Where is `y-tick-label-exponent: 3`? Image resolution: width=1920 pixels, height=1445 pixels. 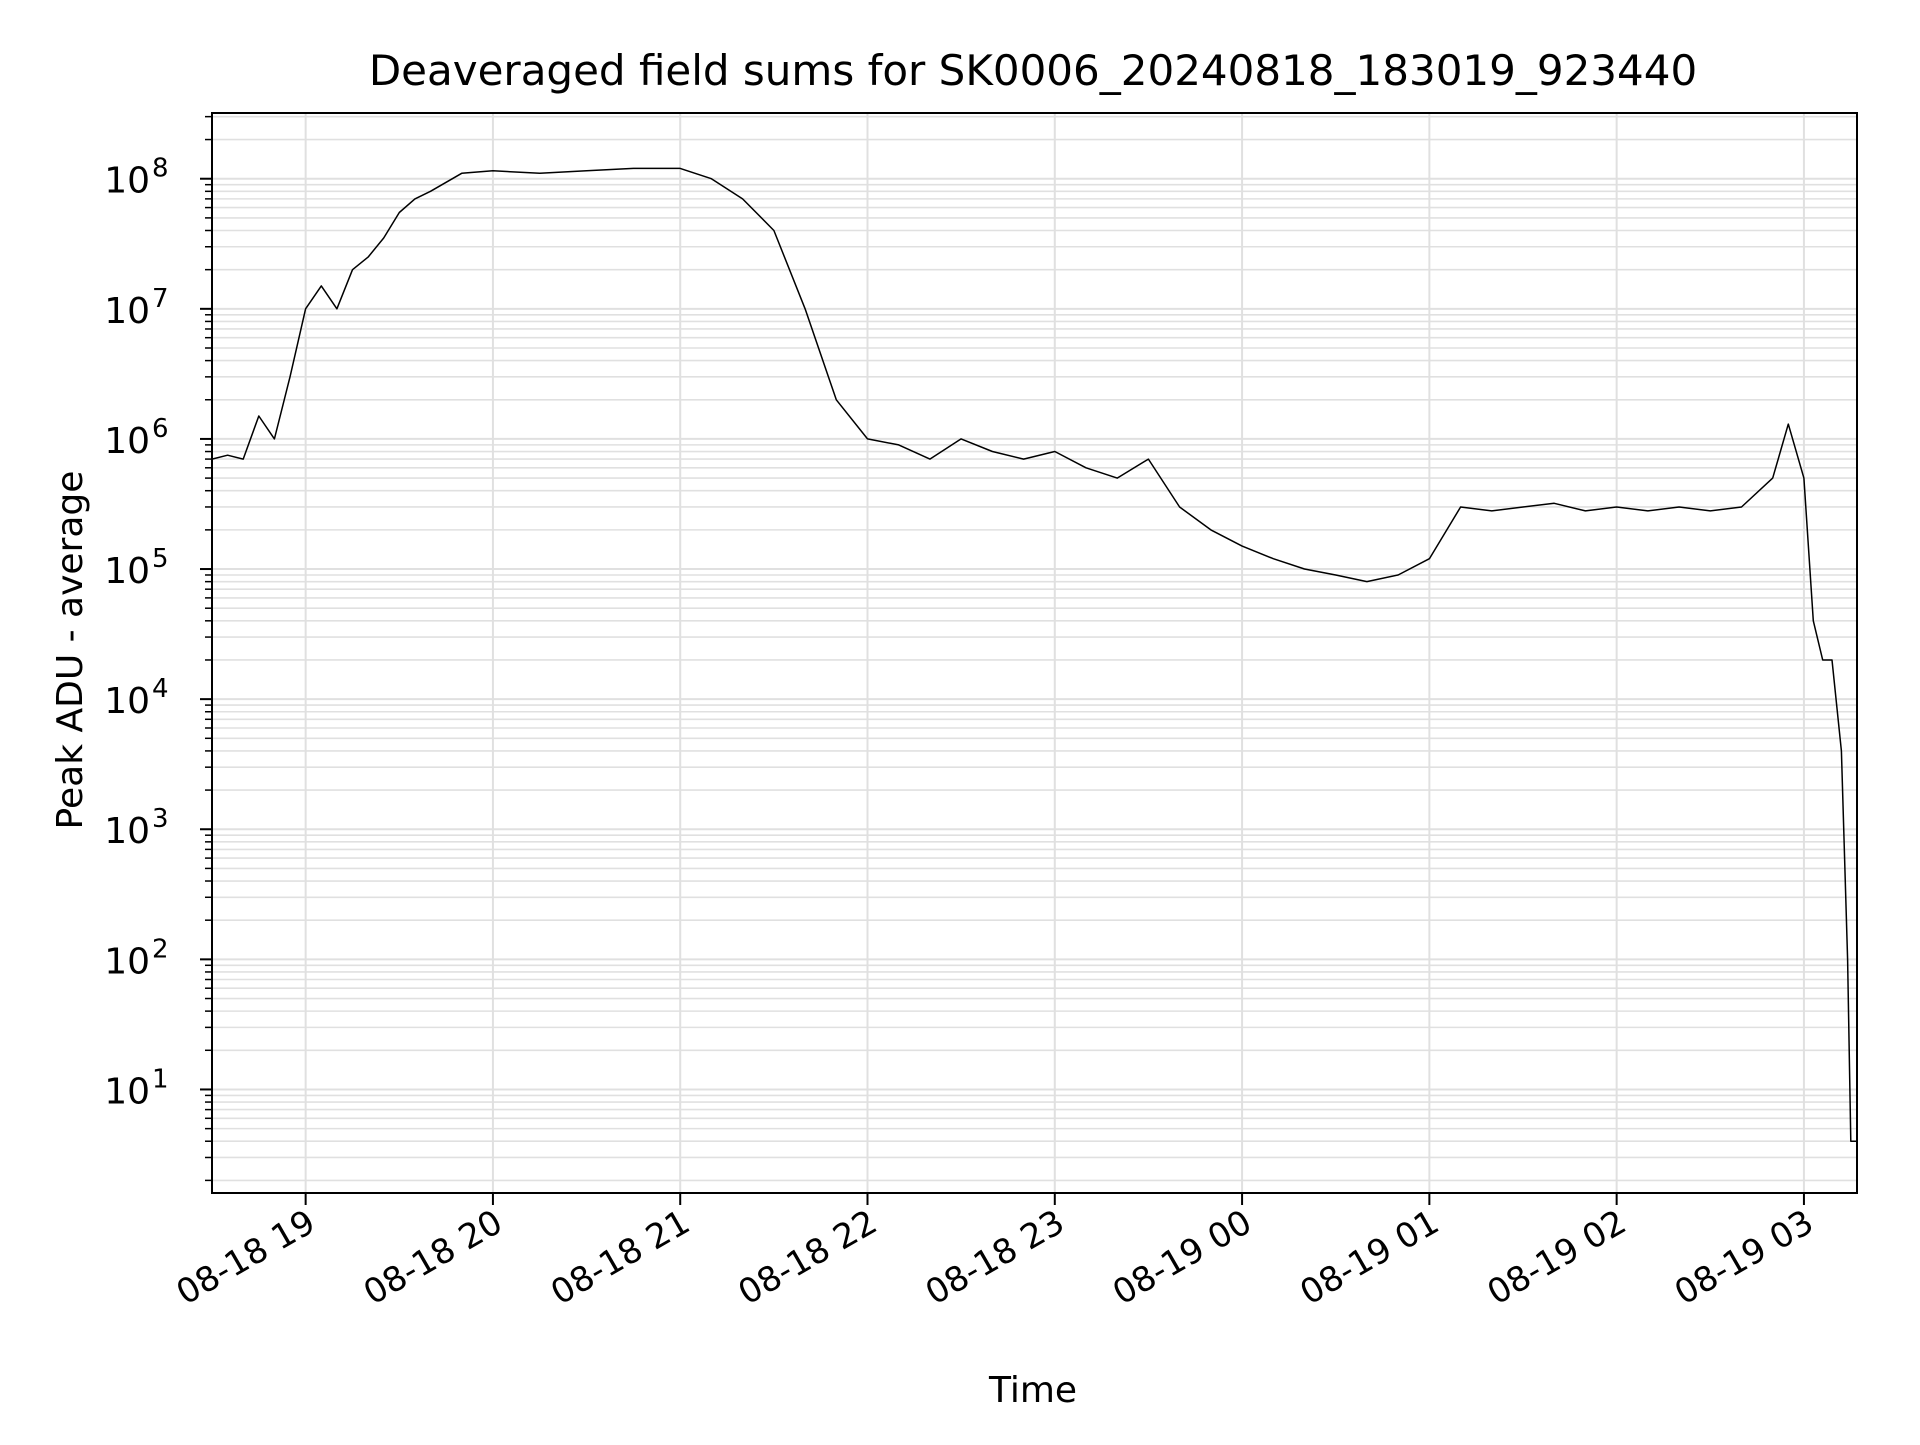
y-tick-label-exponent: 3 is located at coordinates (160, 819).